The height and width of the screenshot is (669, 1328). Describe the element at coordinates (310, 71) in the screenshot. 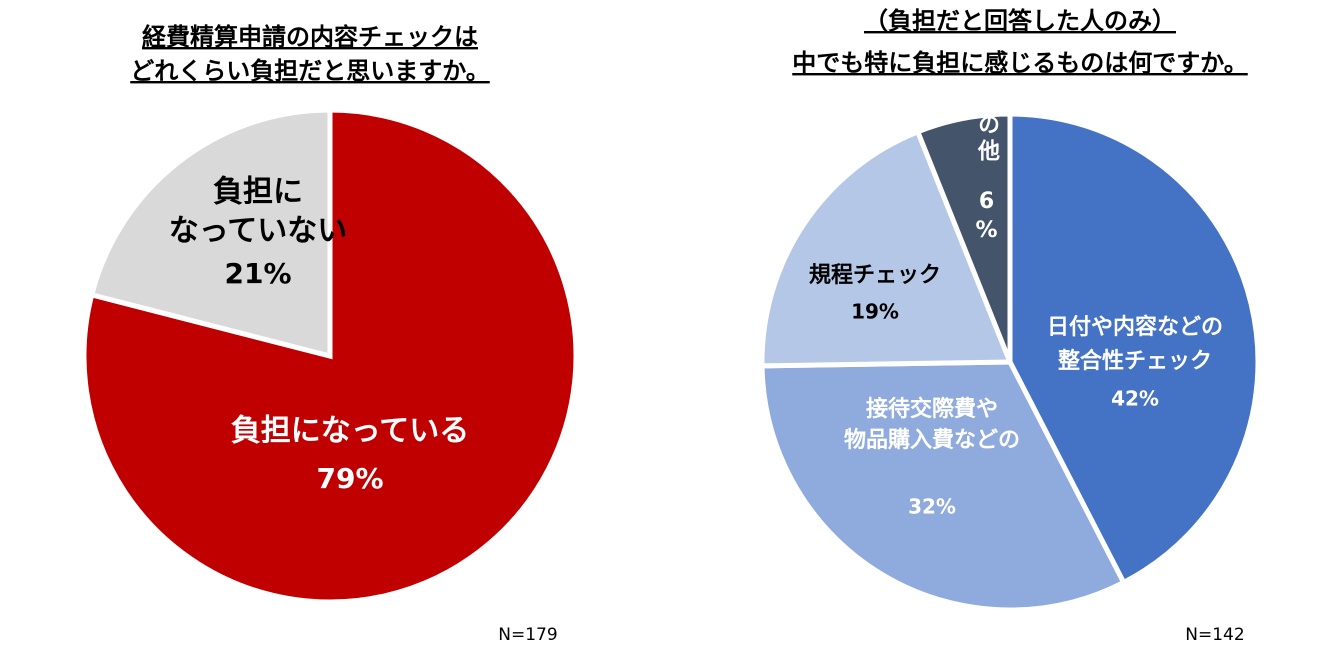

I see `chart-title: どれくらい負担だと思いますか。` at that location.